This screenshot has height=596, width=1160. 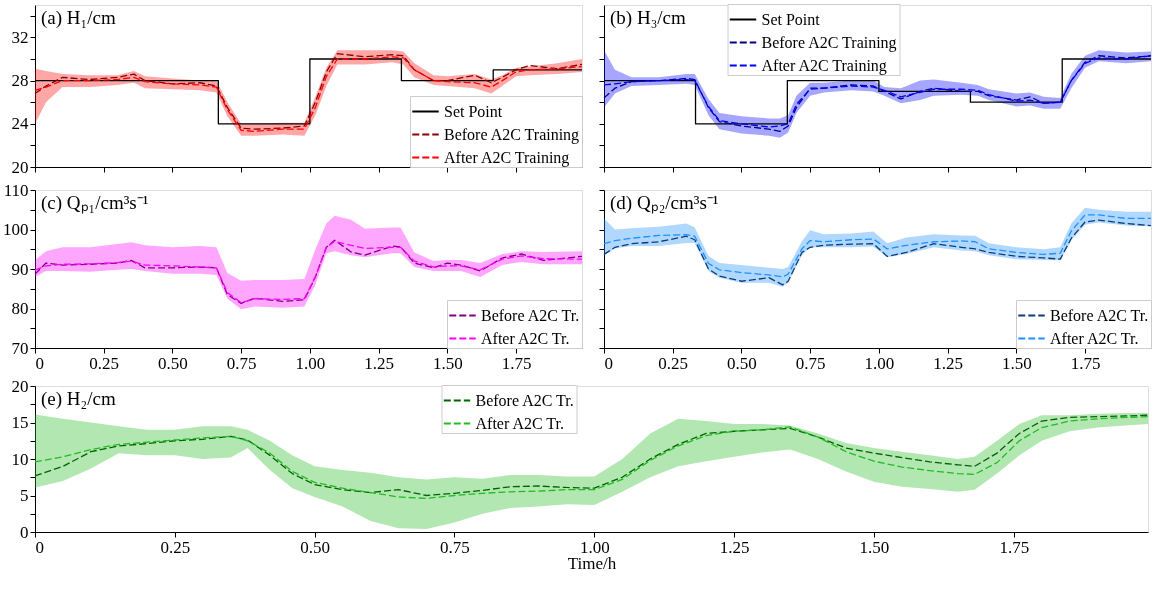 I want to click on y-tick-label: 5, so click(x=24, y=495).